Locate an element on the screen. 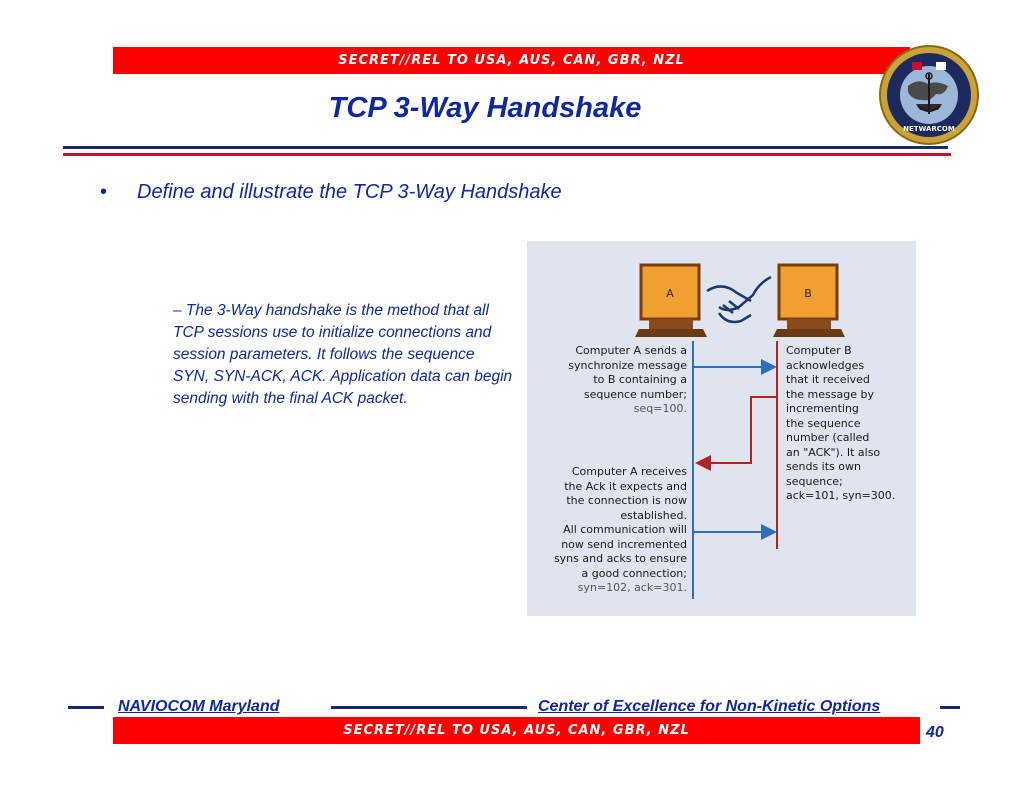 Image resolution: width=1024 pixels, height=791 pixels. handshake-diagram: A B is located at coordinates (740, 431).